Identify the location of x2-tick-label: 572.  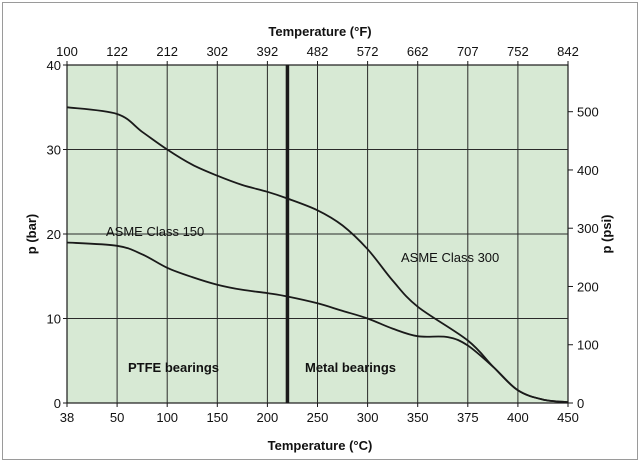
(368, 51).